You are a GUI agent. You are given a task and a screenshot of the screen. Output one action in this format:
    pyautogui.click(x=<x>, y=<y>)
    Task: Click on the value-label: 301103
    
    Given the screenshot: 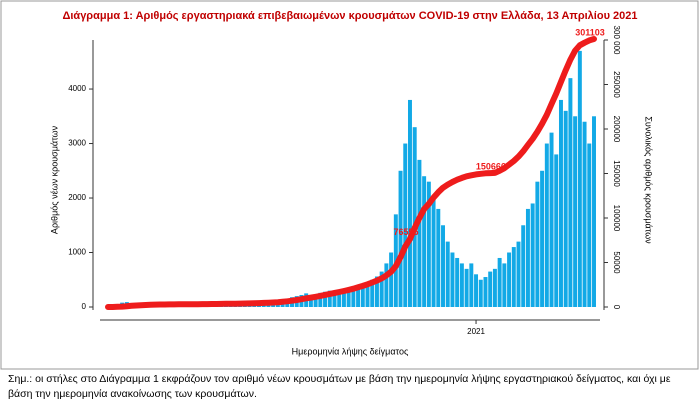 What is the action you would take?
    pyautogui.click(x=590, y=32)
    